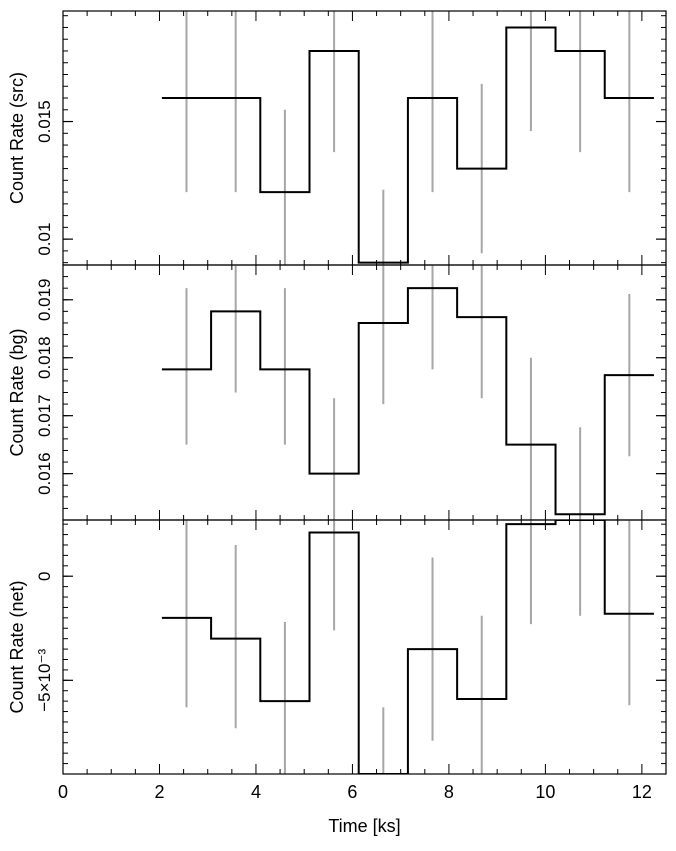  I want to click on x-tick-label: 6, so click(352, 792).